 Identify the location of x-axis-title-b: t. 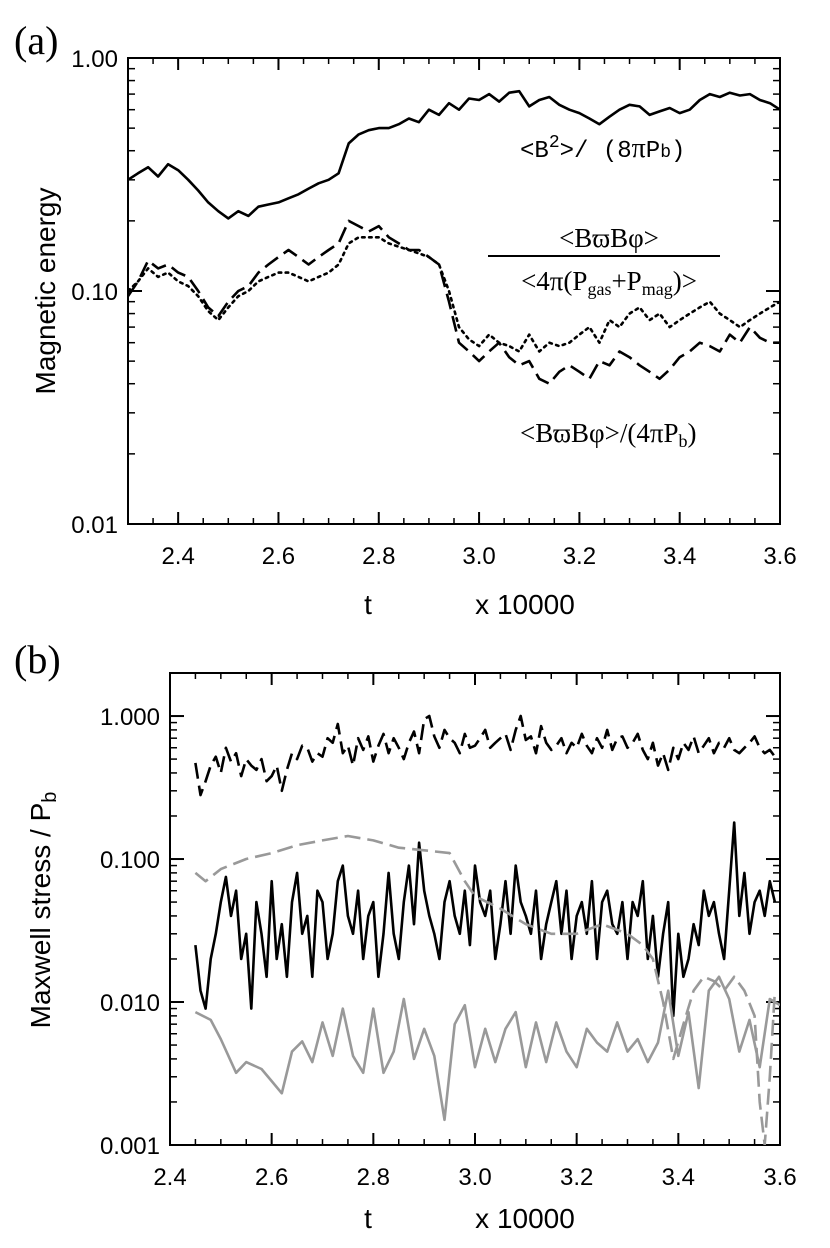
(368, 1218).